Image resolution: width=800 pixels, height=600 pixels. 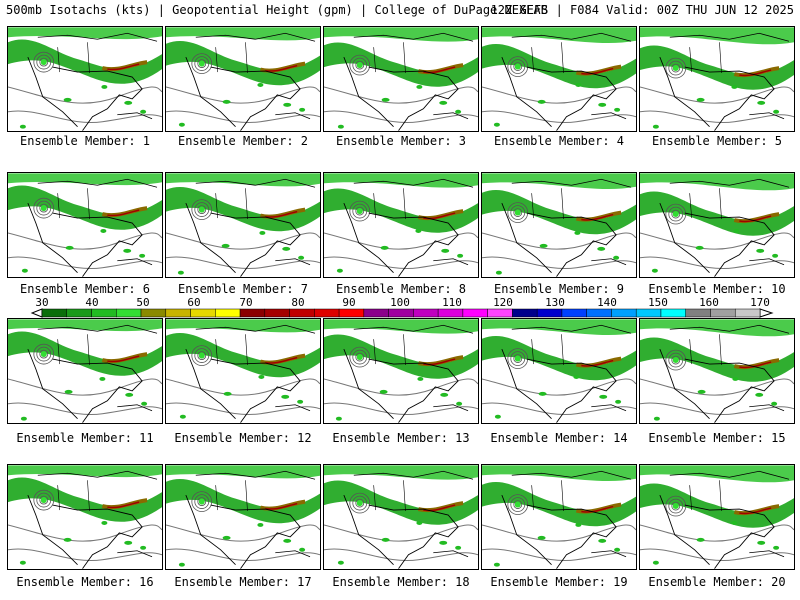 I want to click on ensemble-member-label: Ensemble Member: 13, so click(x=401, y=438).